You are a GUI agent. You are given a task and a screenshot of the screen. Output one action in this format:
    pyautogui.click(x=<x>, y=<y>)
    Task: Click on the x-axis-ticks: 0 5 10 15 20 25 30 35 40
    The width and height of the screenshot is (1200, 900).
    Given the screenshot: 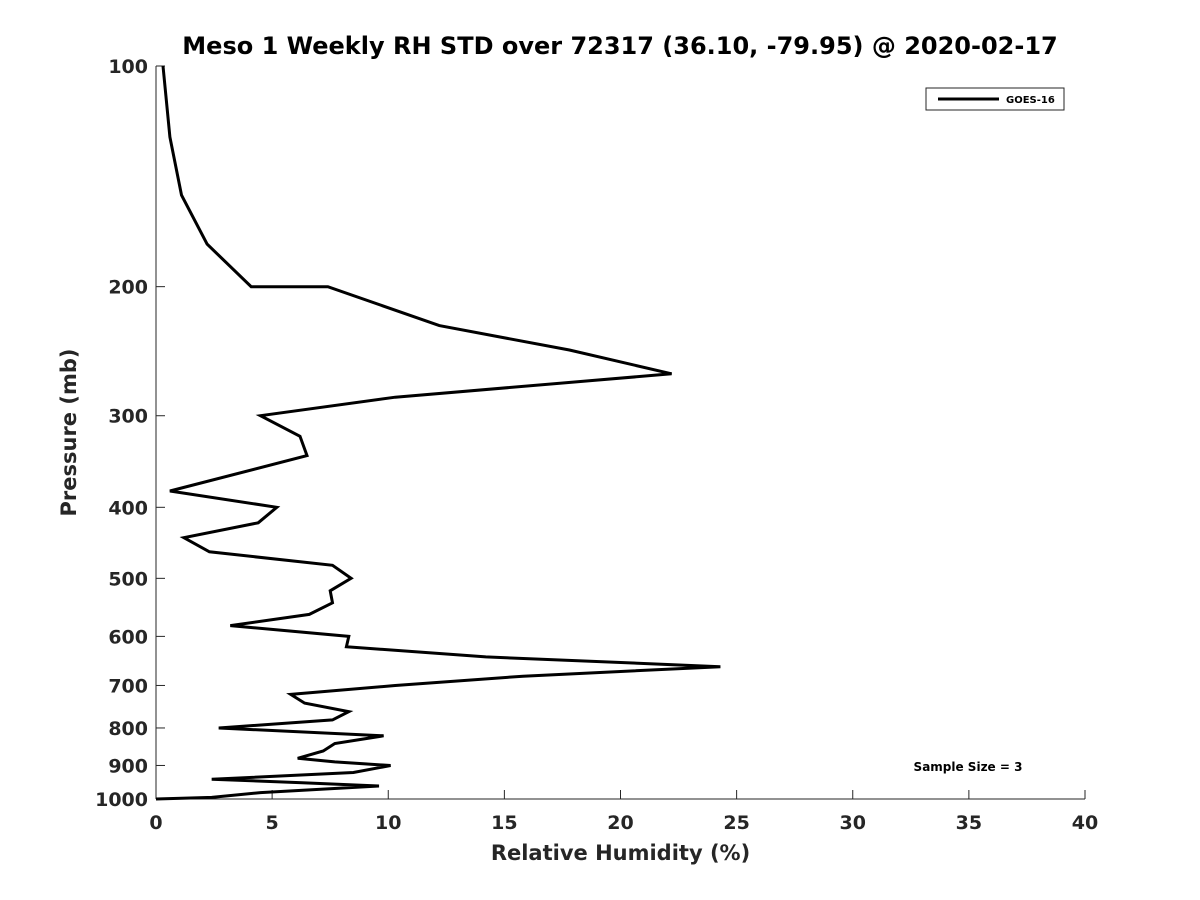 What is the action you would take?
    pyautogui.click(x=623, y=812)
    